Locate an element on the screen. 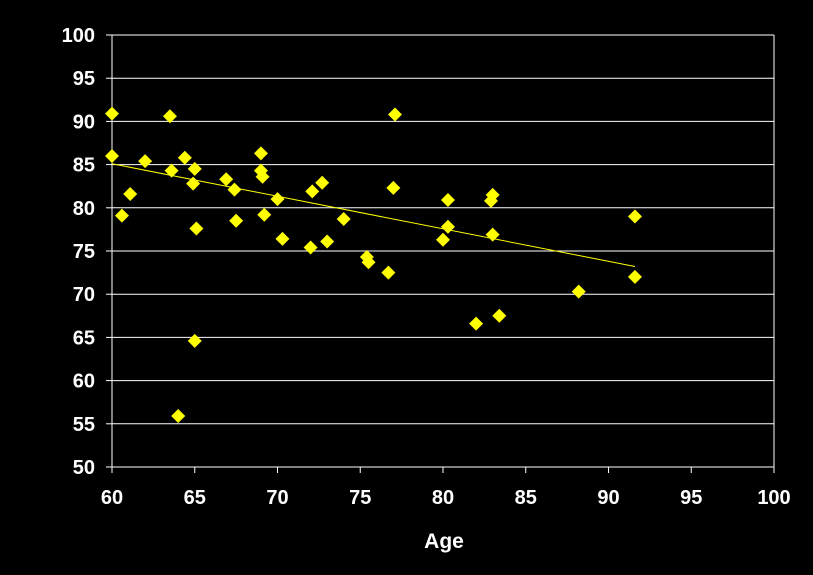  trendline-group is located at coordinates (373, 215).